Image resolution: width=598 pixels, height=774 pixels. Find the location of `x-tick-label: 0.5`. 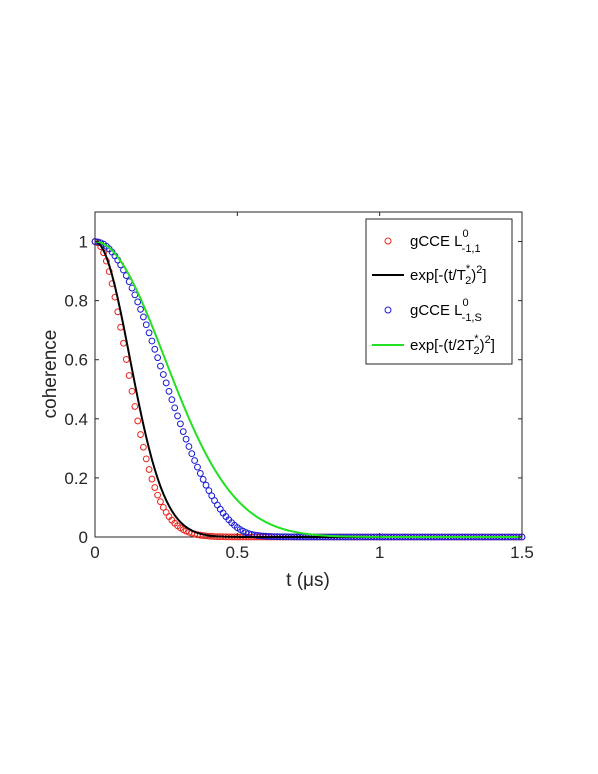

x-tick-label: 0.5 is located at coordinates (238, 552).